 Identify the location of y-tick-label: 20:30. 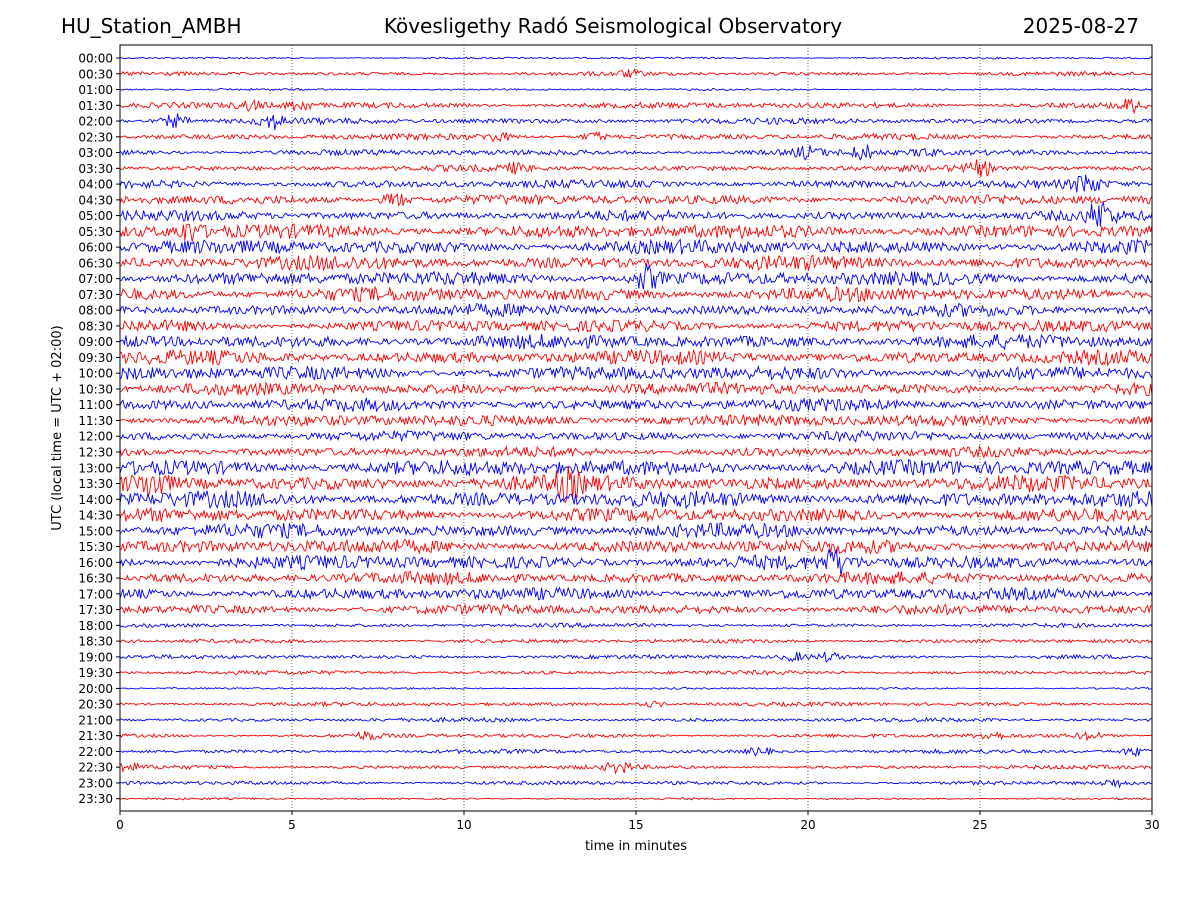
(95, 705).